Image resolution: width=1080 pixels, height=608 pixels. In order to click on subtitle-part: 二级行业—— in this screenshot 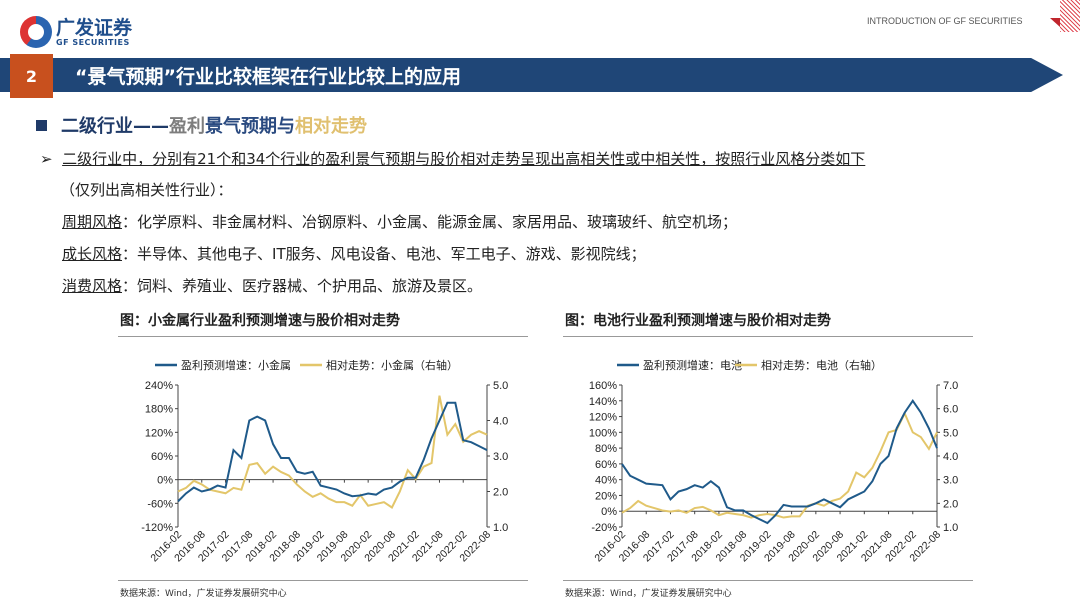, I will do `click(115, 126)`.